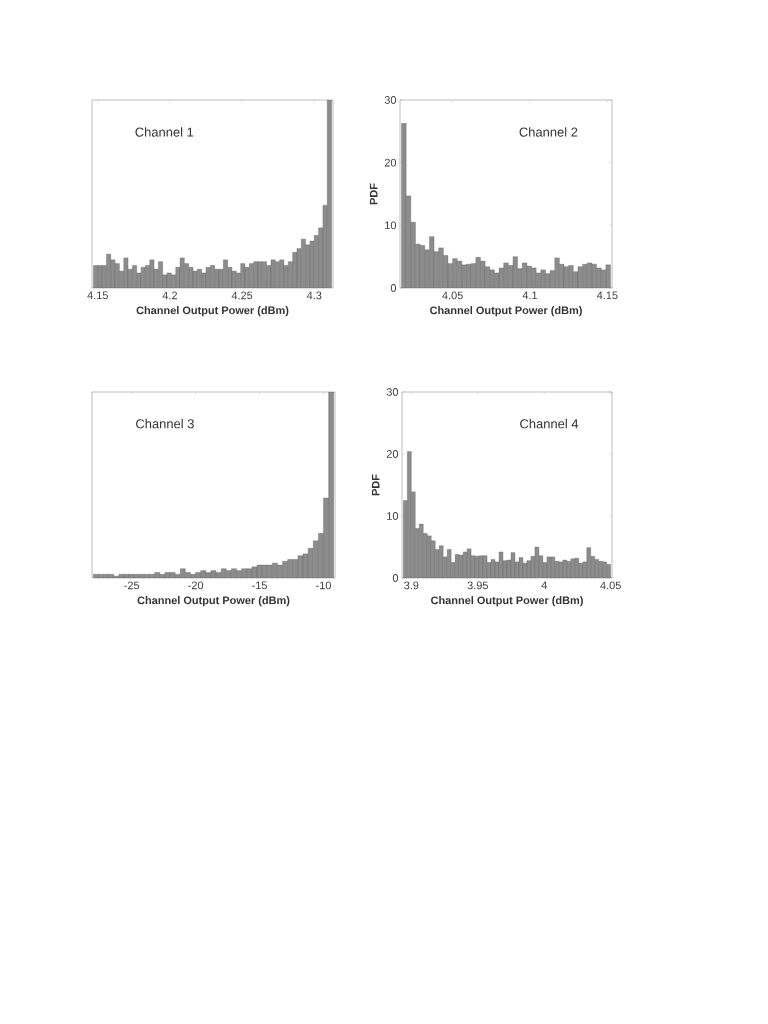 Image resolution: width=768 pixels, height=1024 pixels. I want to click on x-tick-label: -15, so click(259, 585).